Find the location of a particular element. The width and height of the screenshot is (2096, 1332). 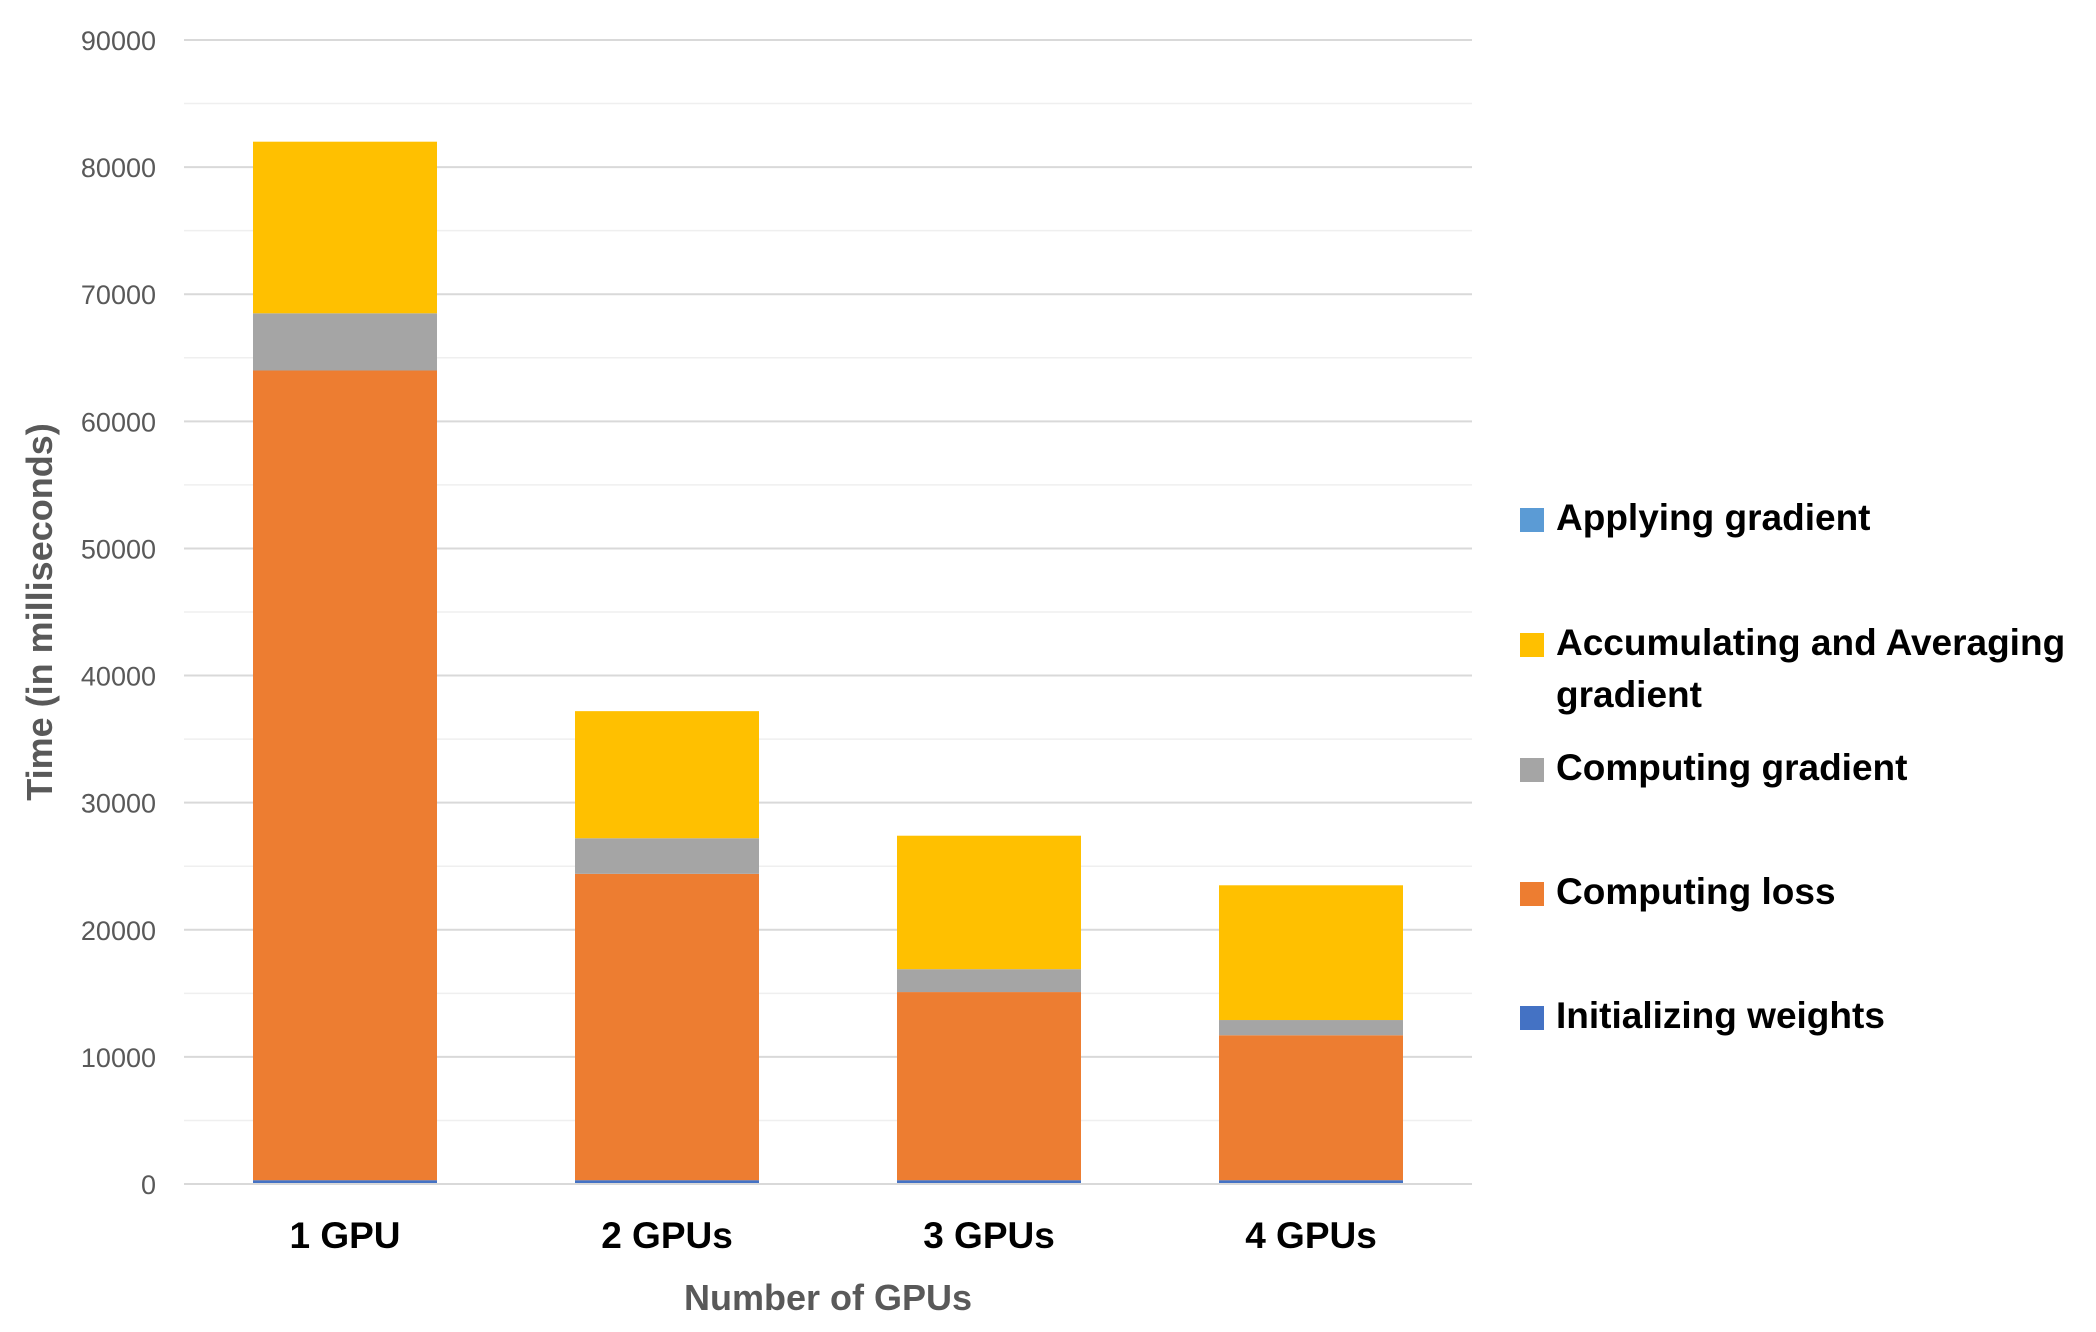

y-tick-label: 70000 is located at coordinates (118, 295).